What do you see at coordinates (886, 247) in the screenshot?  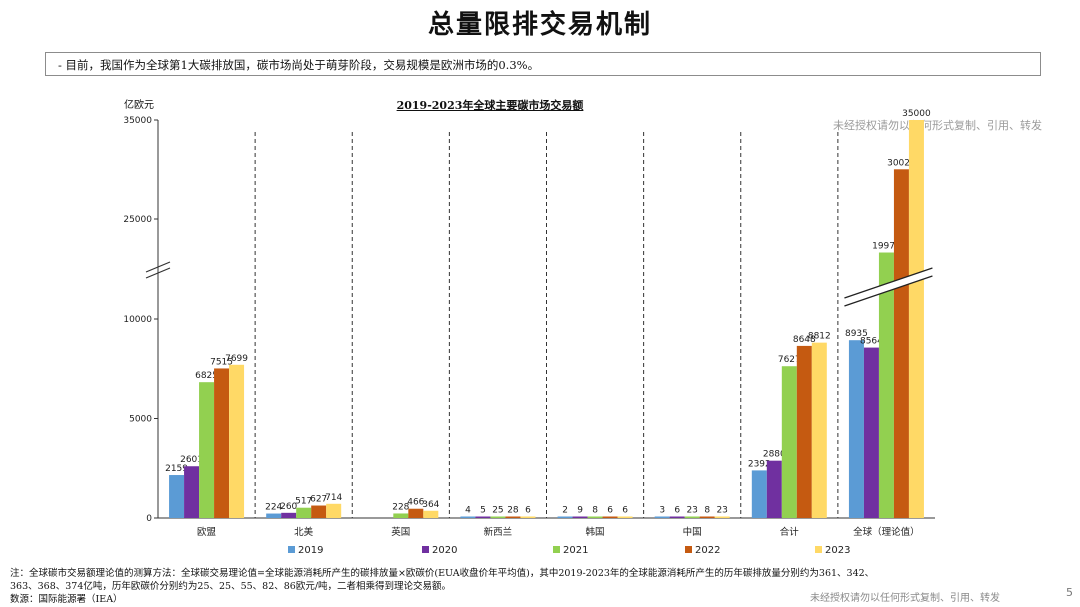 I see `data-label: 19972` at bounding box center [886, 247].